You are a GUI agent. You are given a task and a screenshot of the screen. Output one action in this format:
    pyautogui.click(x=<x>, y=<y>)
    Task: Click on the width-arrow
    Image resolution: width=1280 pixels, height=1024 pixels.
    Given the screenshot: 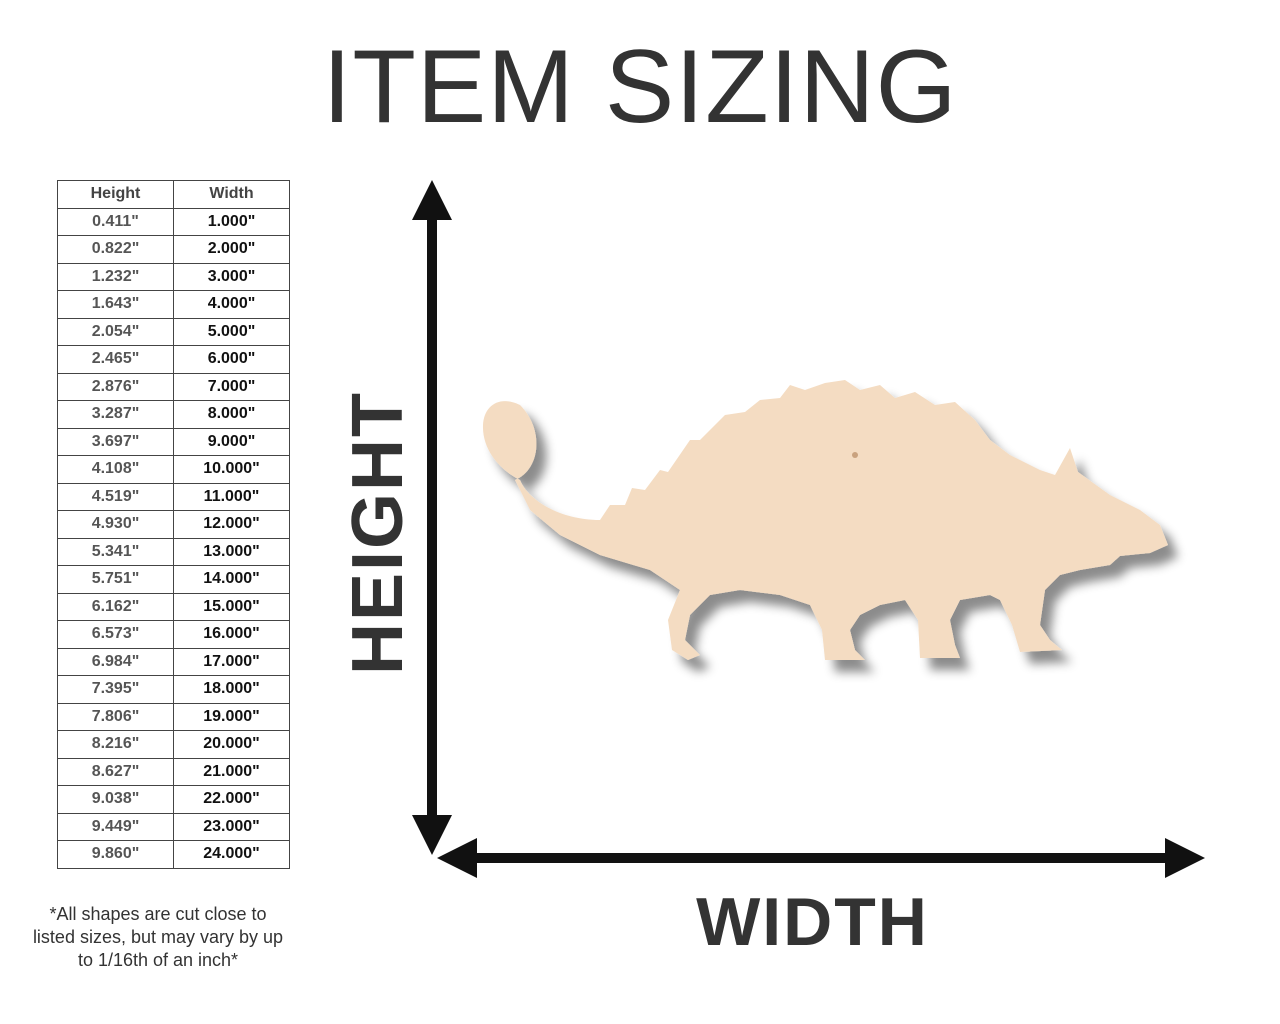 What is the action you would take?
    pyautogui.click(x=821, y=858)
    